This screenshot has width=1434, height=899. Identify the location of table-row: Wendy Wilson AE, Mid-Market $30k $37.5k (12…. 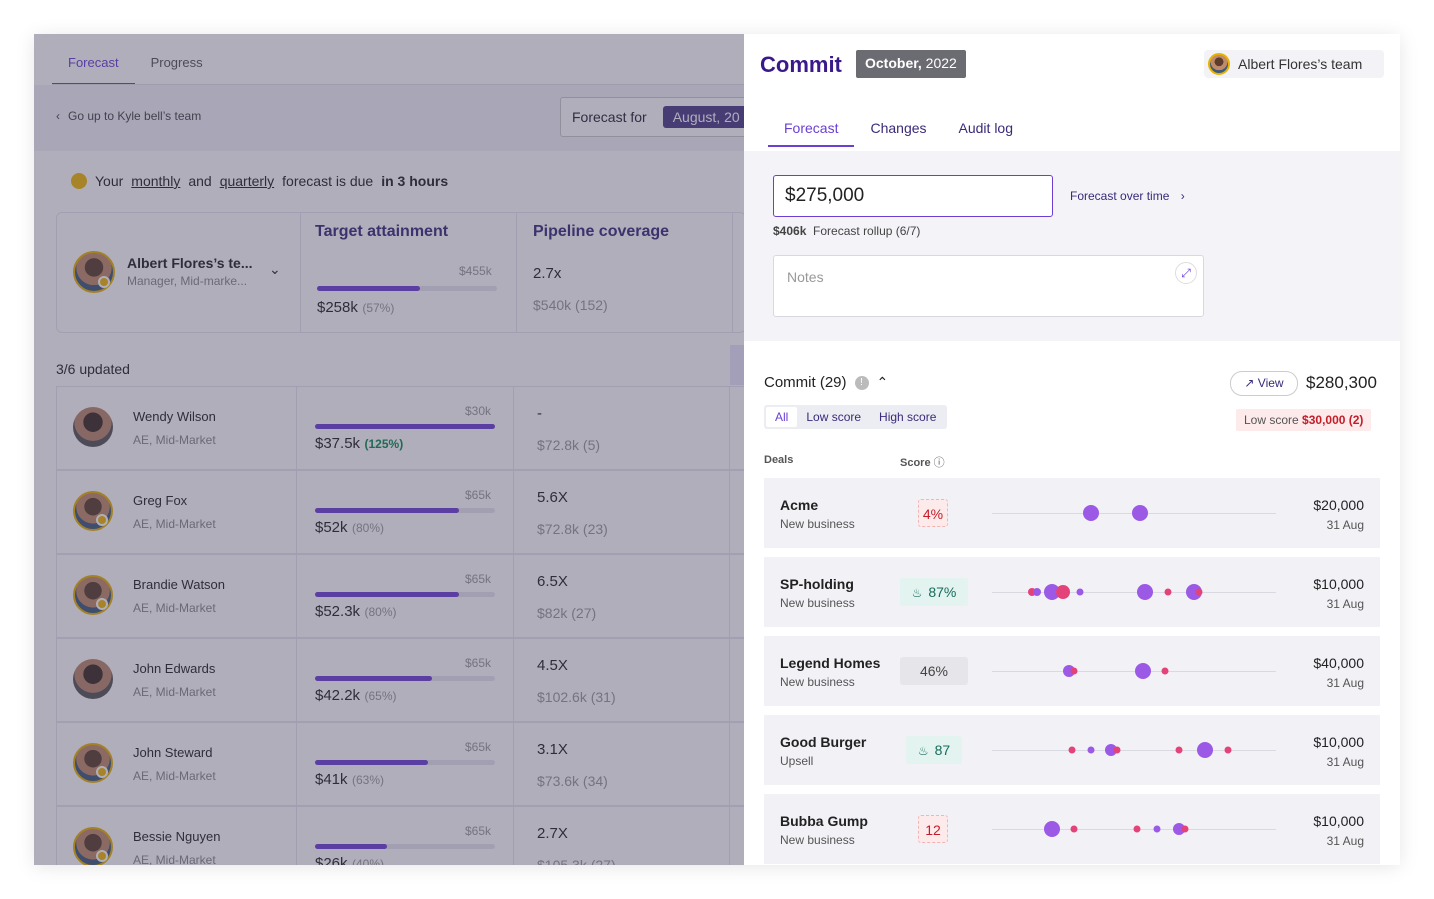
(400, 428).